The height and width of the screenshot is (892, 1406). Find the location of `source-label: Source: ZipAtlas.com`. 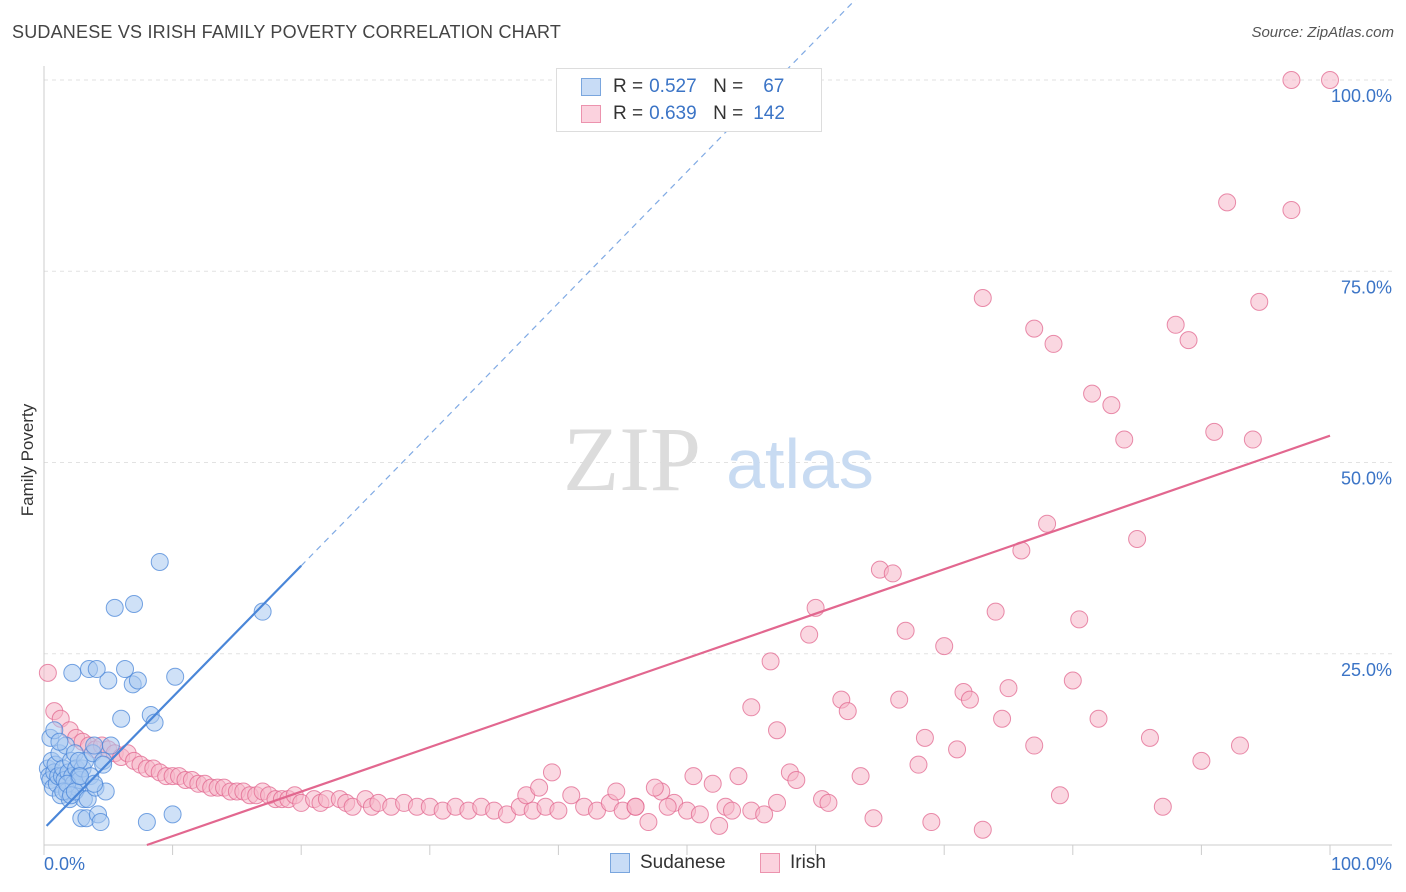

source-label: Source: ZipAtlas.com is located at coordinates (1322, 32).